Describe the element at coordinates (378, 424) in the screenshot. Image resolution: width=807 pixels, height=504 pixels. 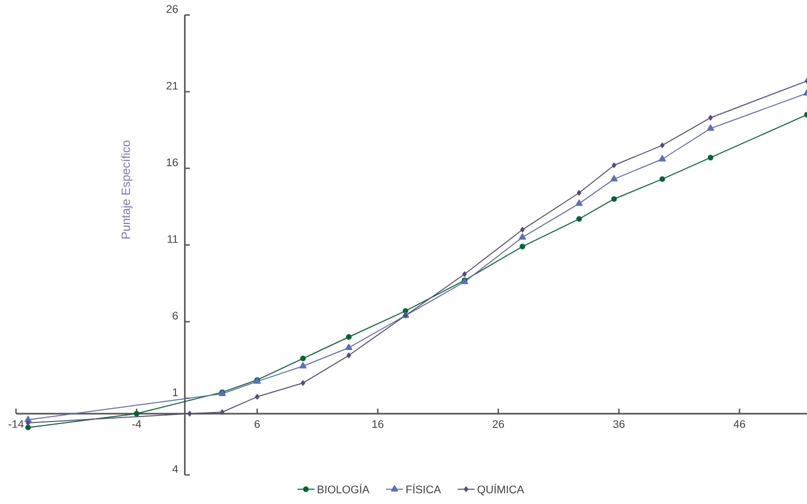
I see `x-tick-label: 16` at that location.